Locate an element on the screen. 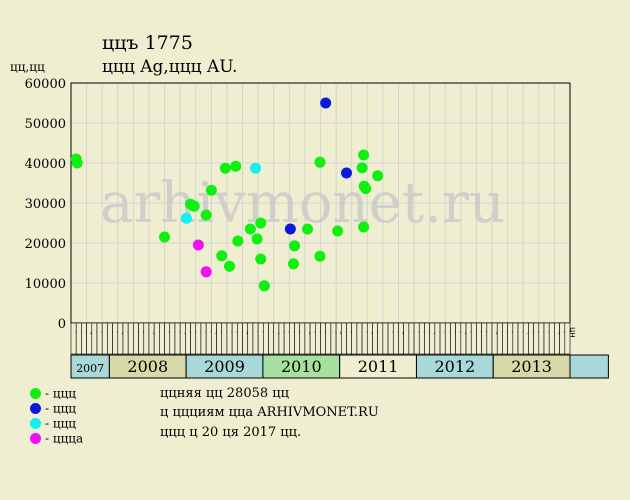 The image size is (630, 500). watermark: arhivmonet.ru is located at coordinates (302, 203).